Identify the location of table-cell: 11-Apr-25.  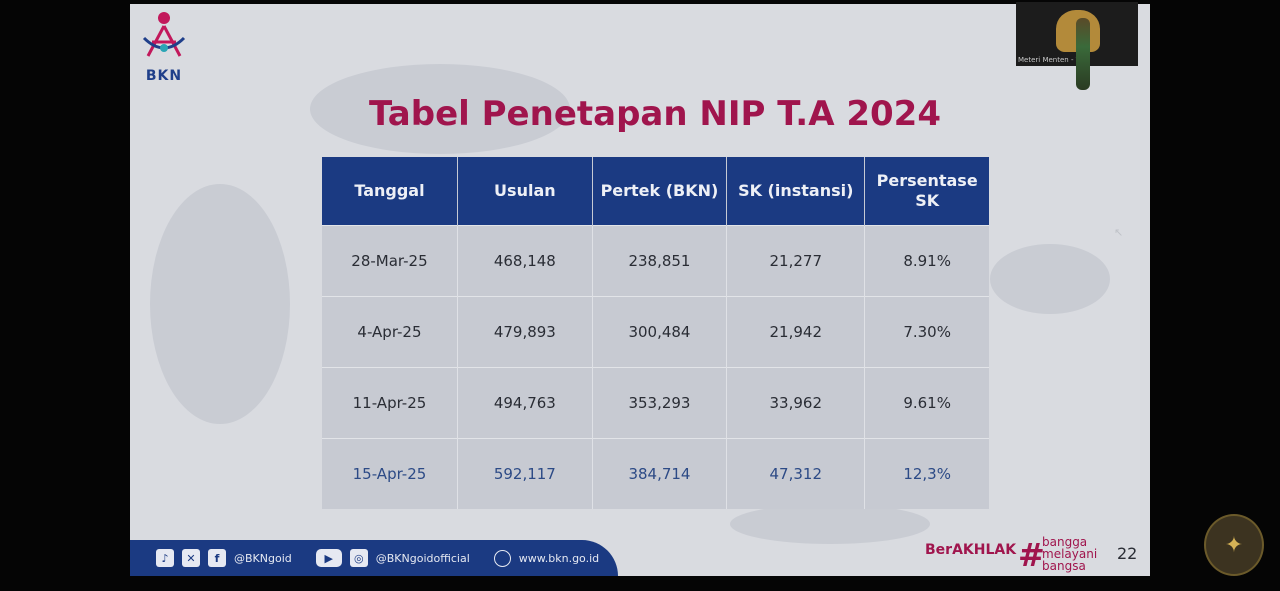
(390, 403).